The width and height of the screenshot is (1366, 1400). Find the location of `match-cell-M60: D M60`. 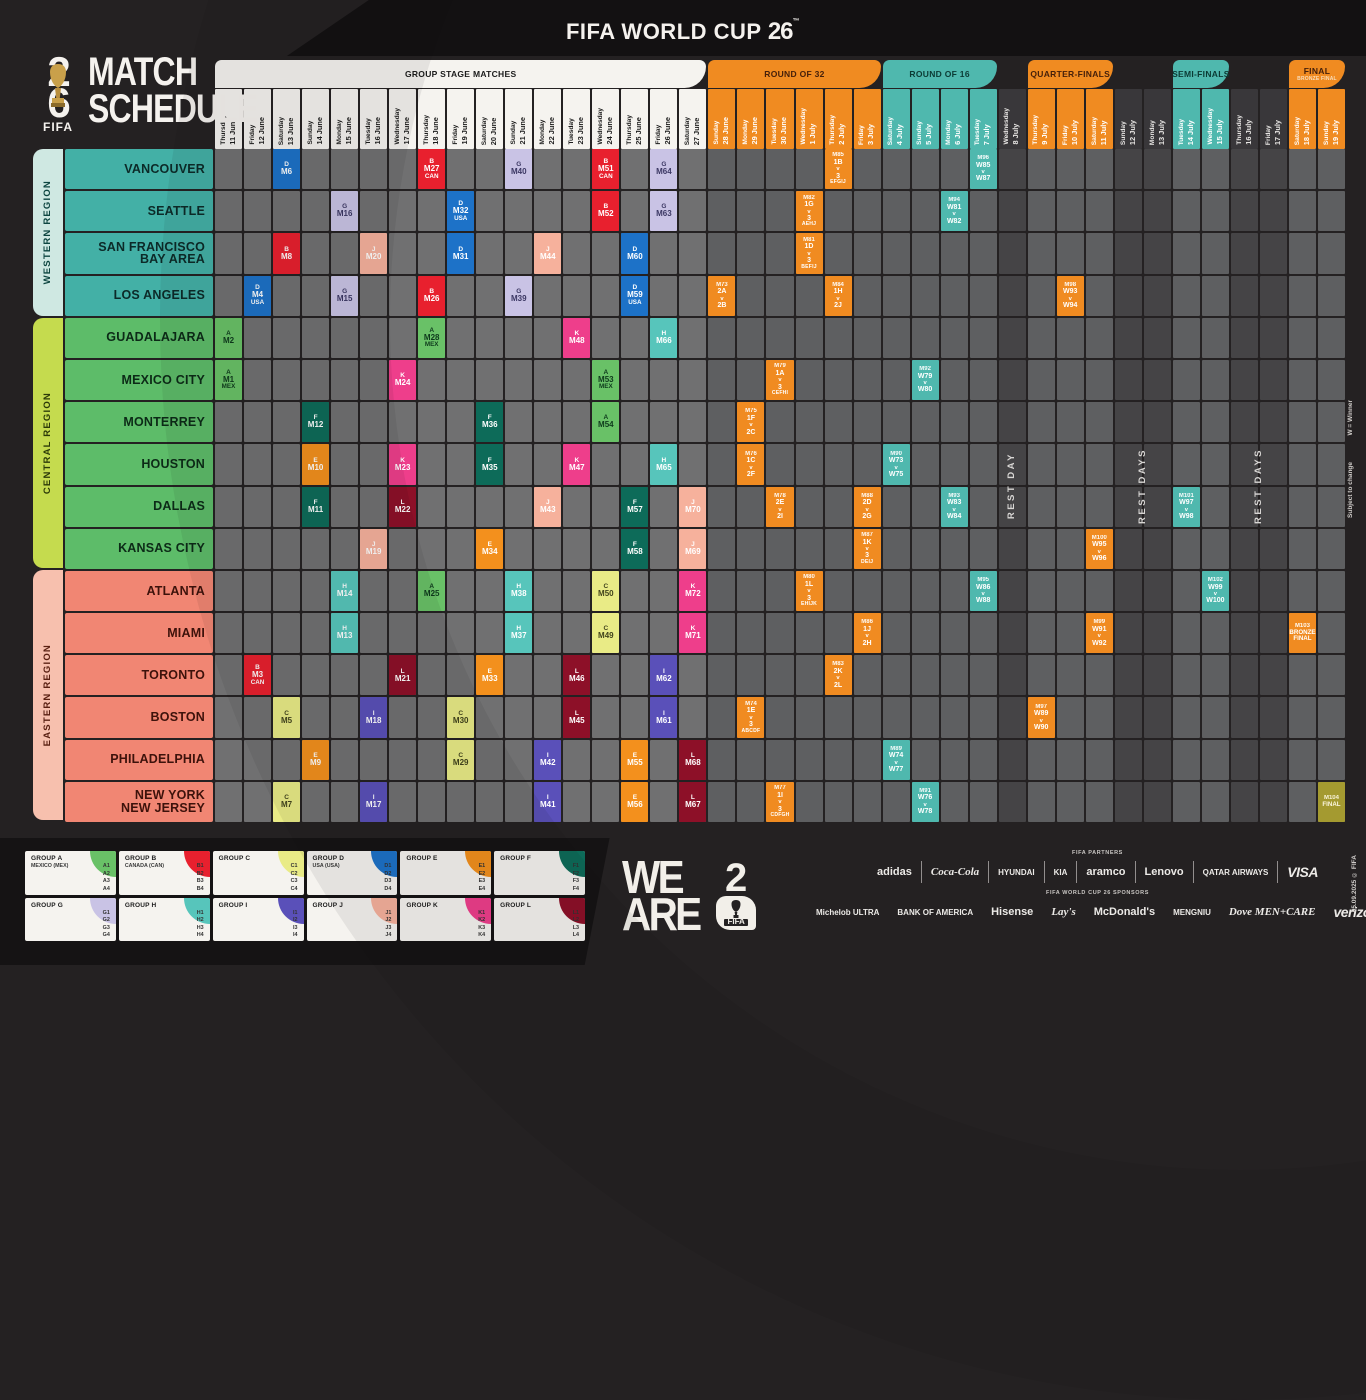

match-cell-M60: D M60 is located at coordinates (635, 253).